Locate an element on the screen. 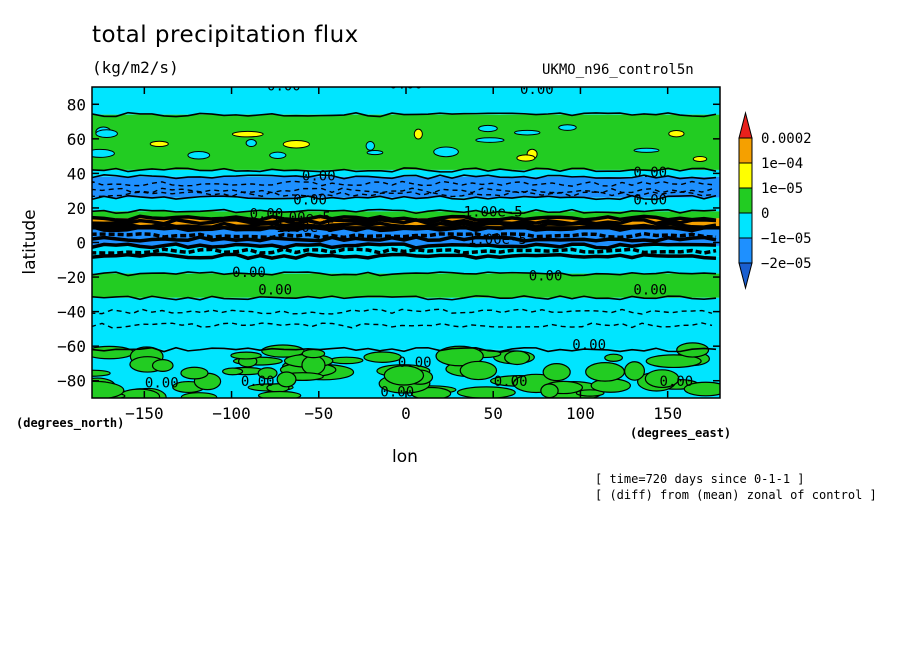 The image size is (904, 654). x-axis-label: lon is located at coordinates (405, 457).